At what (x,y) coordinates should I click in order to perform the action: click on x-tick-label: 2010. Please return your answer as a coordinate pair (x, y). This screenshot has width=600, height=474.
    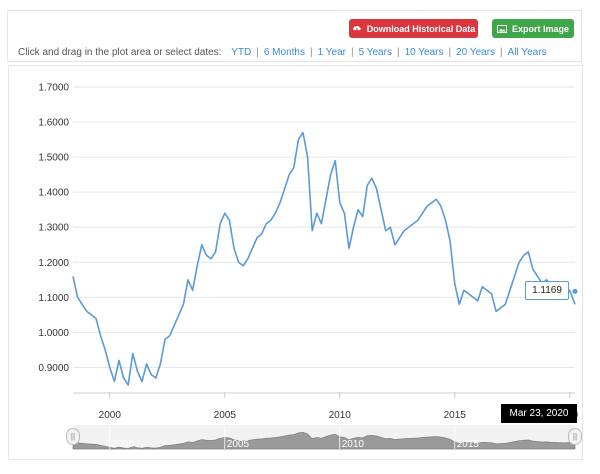
    Looking at the image, I should click on (340, 415).